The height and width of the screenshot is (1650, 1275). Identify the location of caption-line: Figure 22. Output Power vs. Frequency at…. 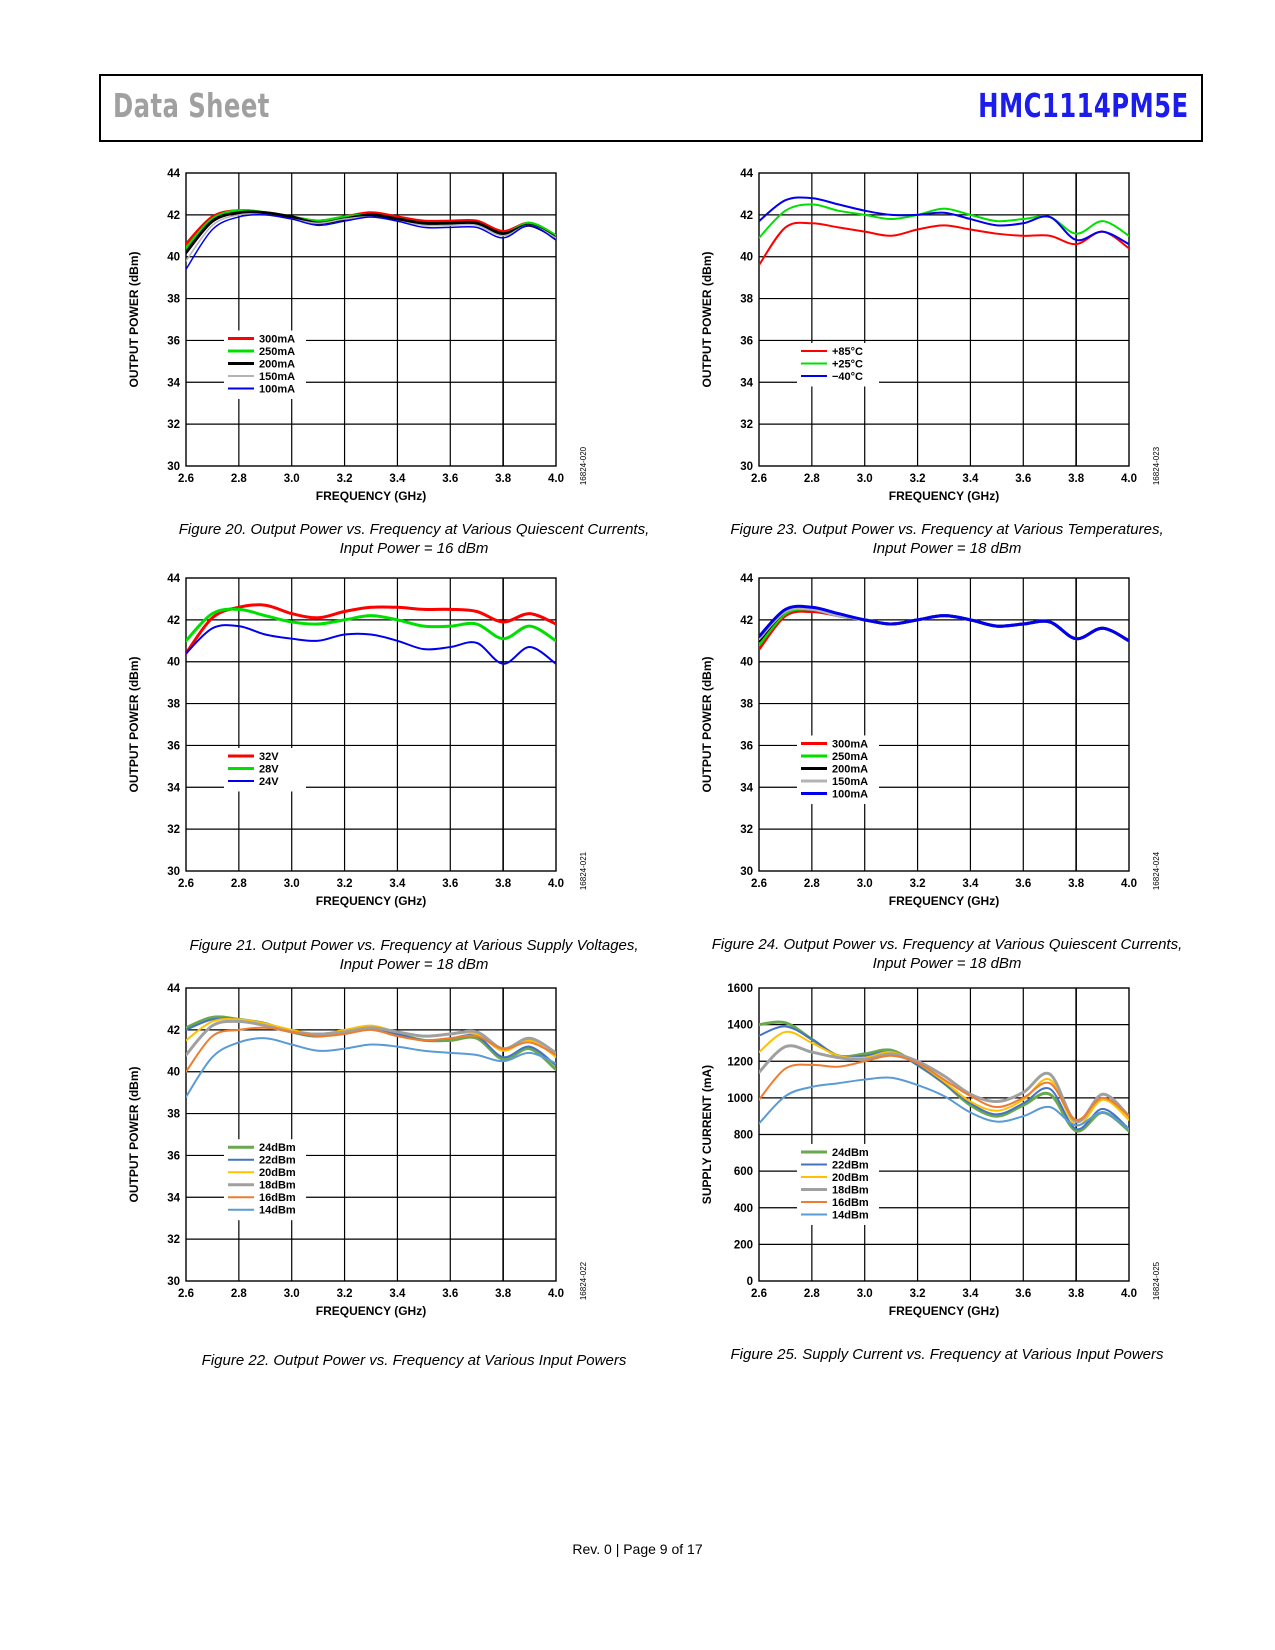
(414, 1360).